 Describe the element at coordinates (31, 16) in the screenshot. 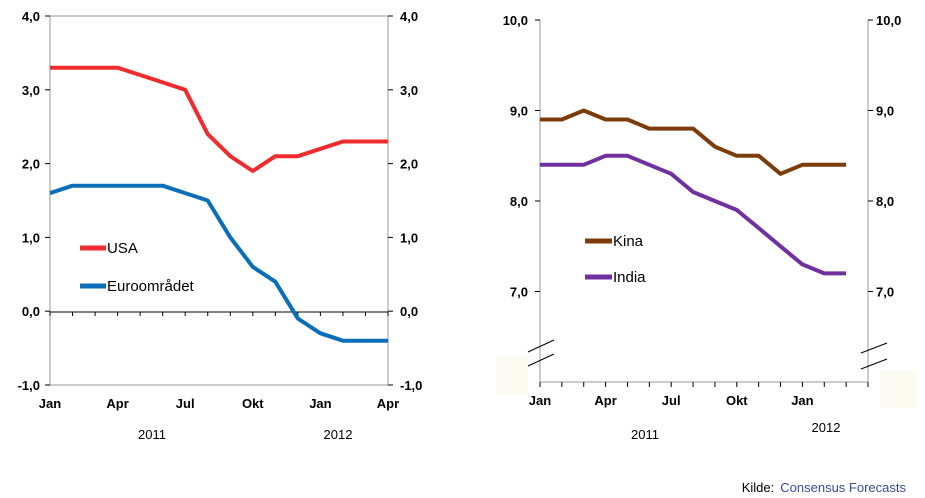

I see `y-tick-label-left-left: 4,0` at that location.